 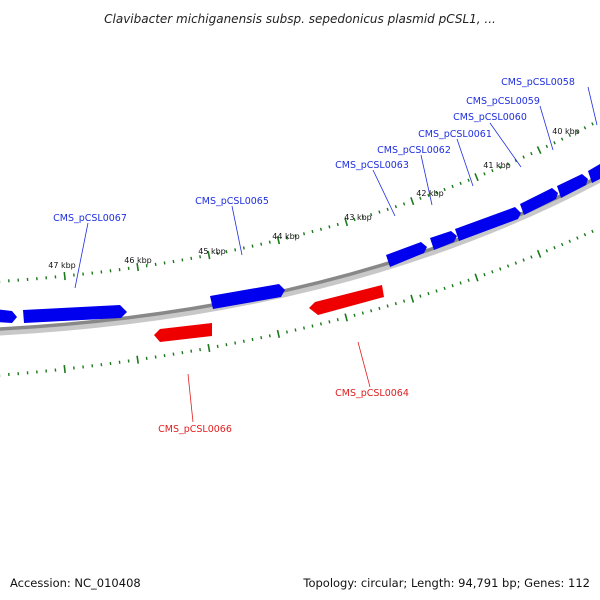 I want to click on kbp-label: 45 kbp, so click(x=212, y=251).